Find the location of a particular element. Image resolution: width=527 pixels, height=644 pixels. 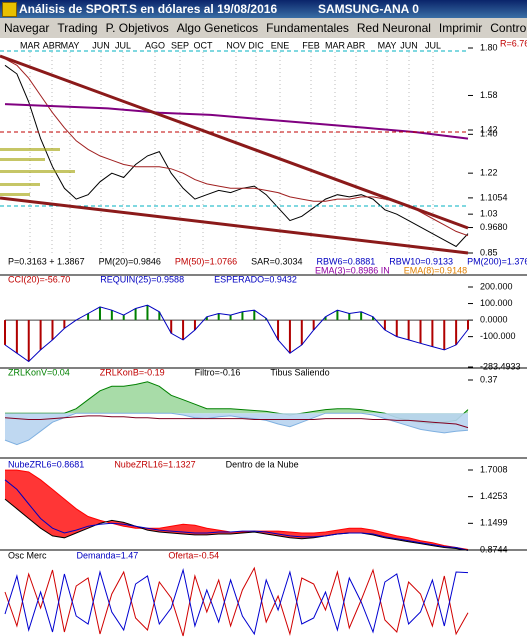

y-tick-label: 1.80 is located at coordinates (489, 47).